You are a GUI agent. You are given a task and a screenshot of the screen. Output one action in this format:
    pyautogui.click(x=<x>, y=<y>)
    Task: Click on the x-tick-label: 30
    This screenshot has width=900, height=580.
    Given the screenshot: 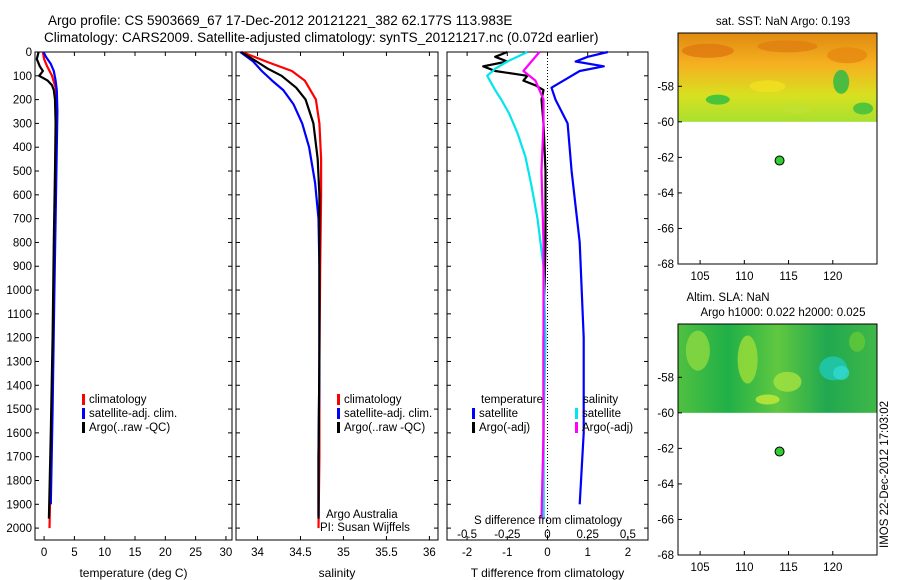 What is the action you would take?
    pyautogui.click(x=226, y=553)
    